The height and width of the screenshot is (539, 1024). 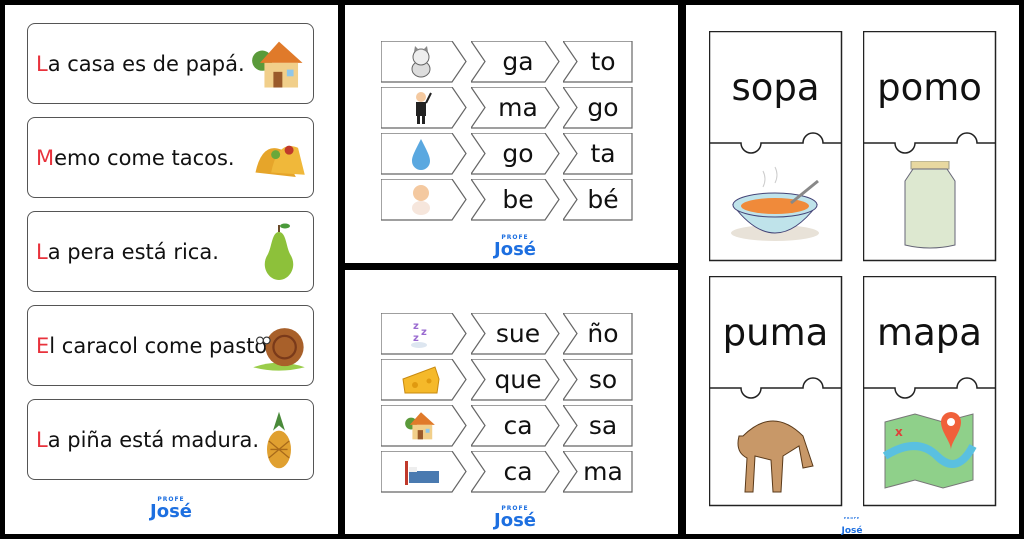 What do you see at coordinates (279, 346) in the screenshot?
I see `snail-icon` at bounding box center [279, 346].